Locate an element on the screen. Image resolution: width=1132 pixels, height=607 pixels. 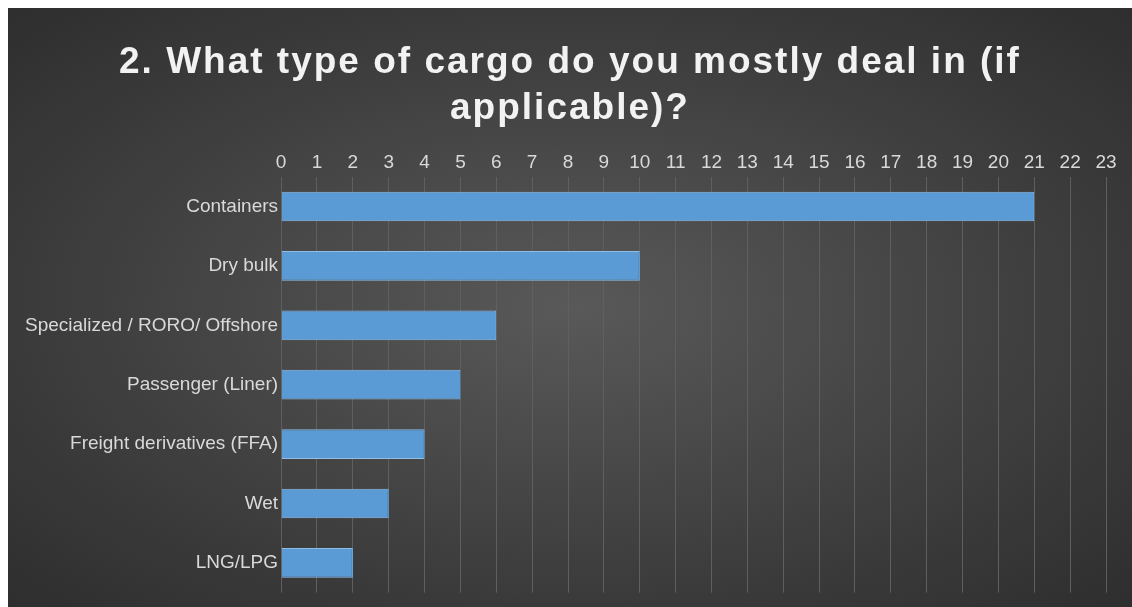
x-tick-label: 0 is located at coordinates (281, 161).